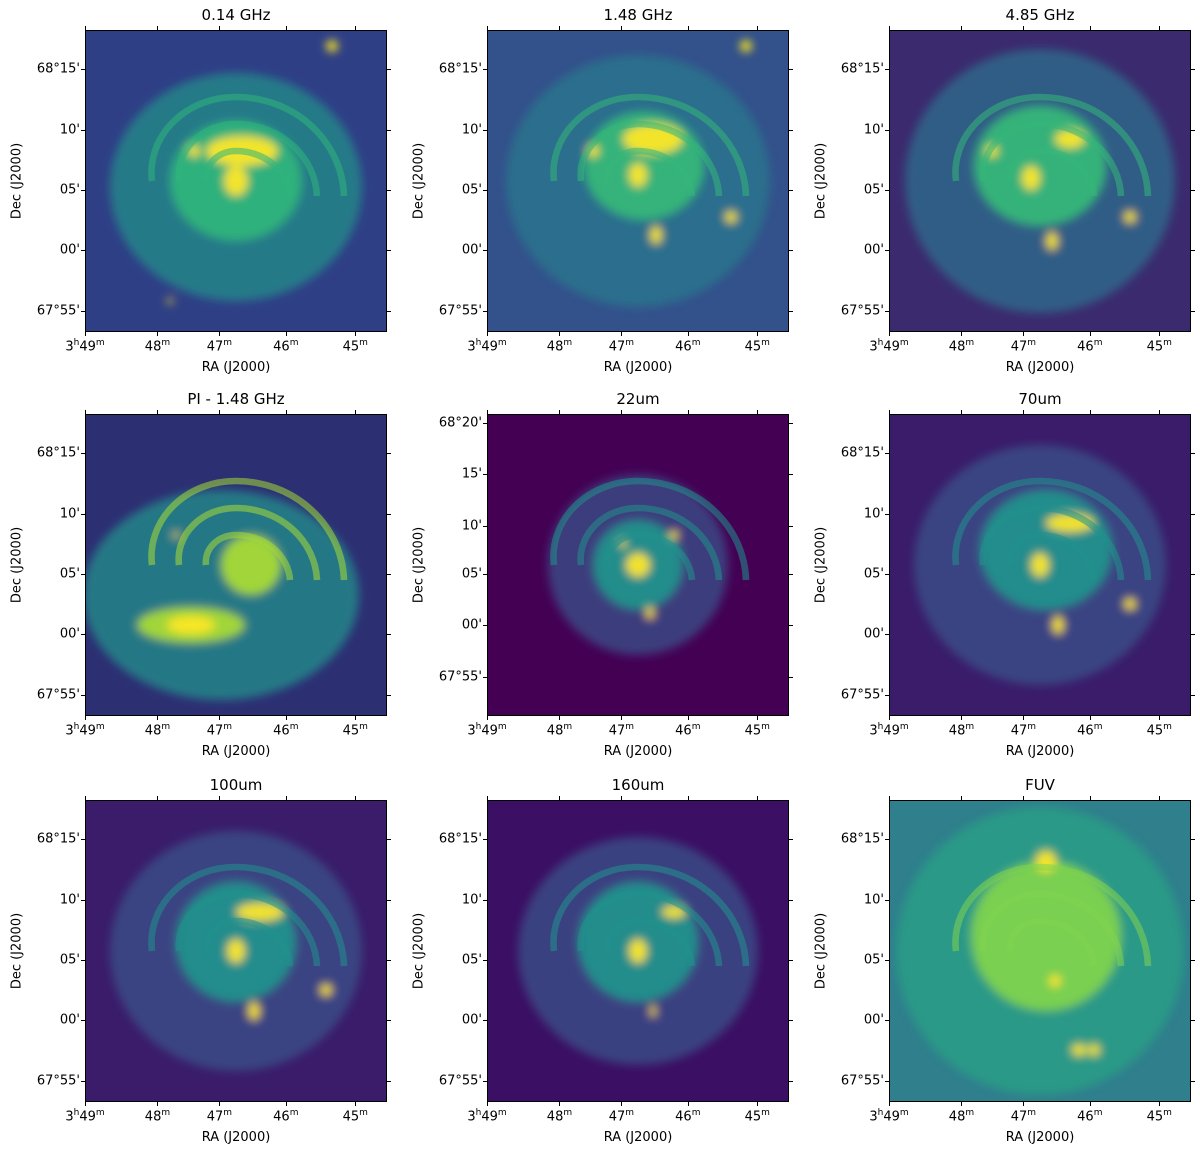  I want to click on y-tick-label: 68°15', so click(460, 839).